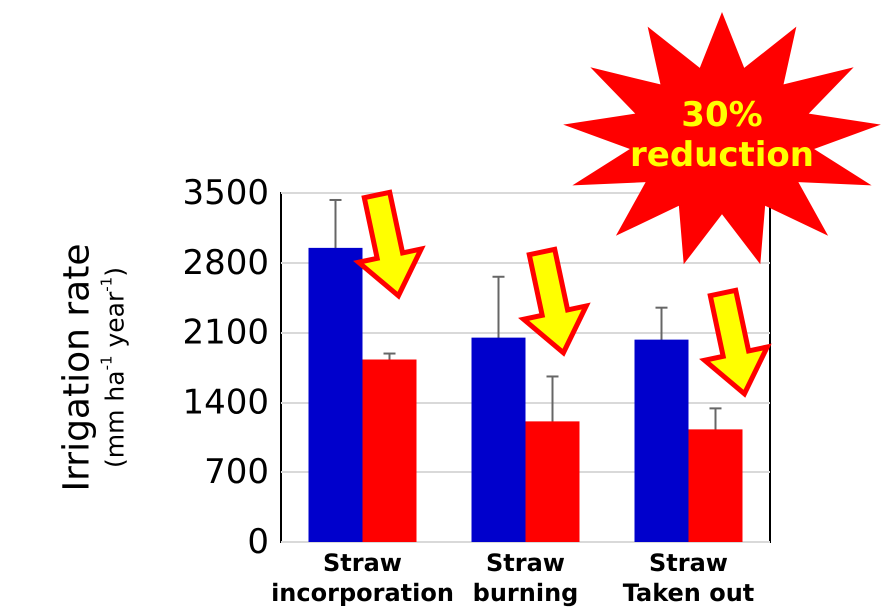 This screenshot has height=616, width=886. What do you see at coordinates (258, 542) in the screenshot?
I see `y-tick-label: 0` at bounding box center [258, 542].